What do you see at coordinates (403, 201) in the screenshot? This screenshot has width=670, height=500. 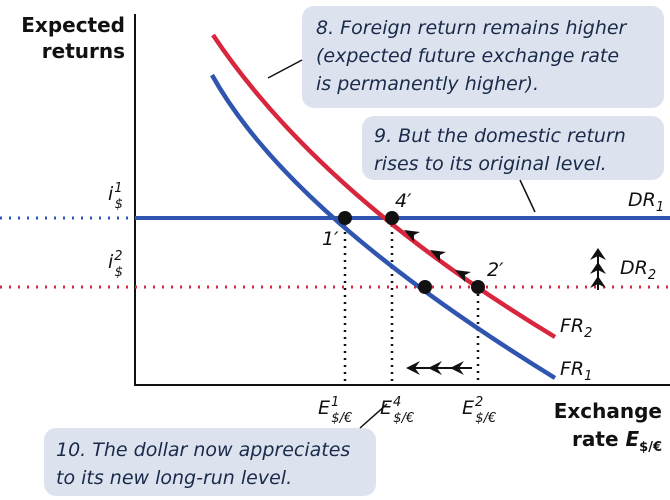 I see `point-label: 4′` at bounding box center [403, 201].